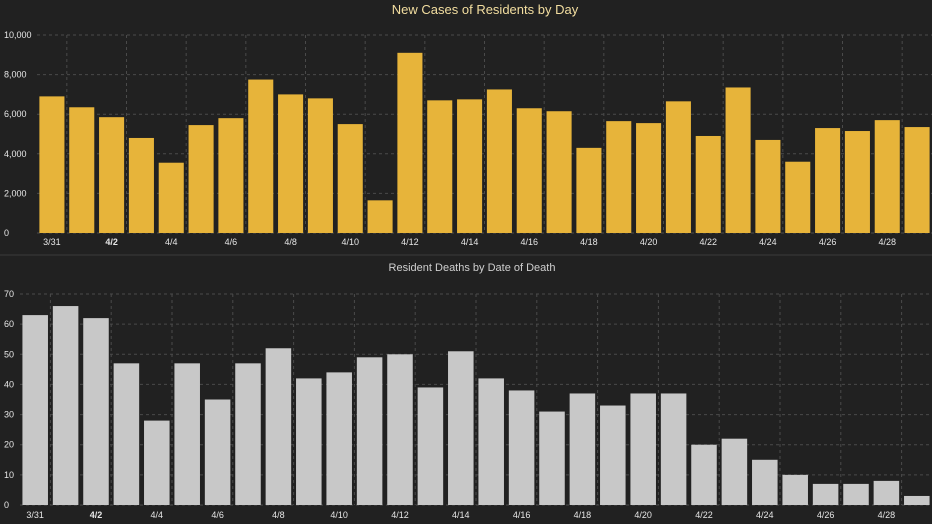 The height and width of the screenshot is (524, 932). I want to click on cases-x-tick-label: 4/28, so click(887, 242).